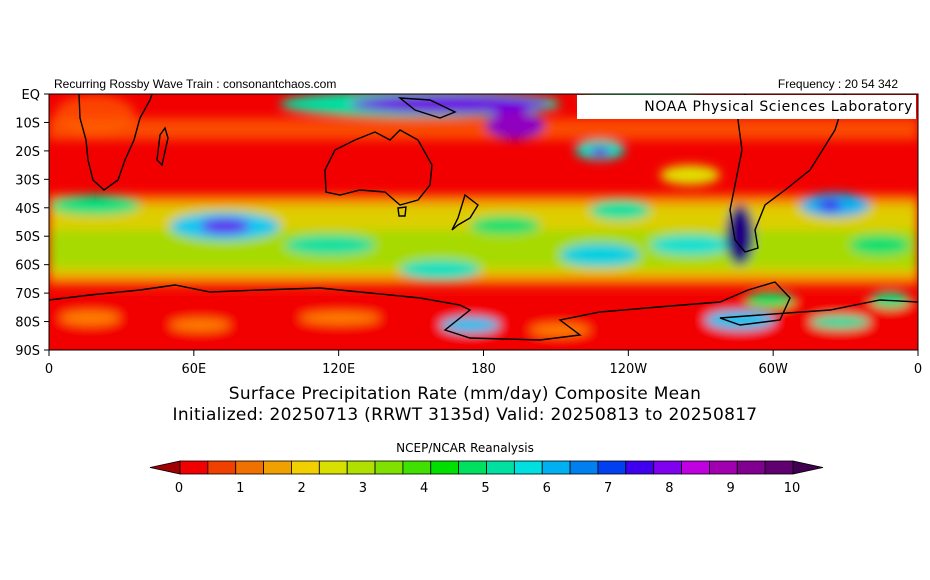 The image size is (930, 580). Describe the element at coordinates (27, 237) in the screenshot. I see `lat-label: 50S` at that location.